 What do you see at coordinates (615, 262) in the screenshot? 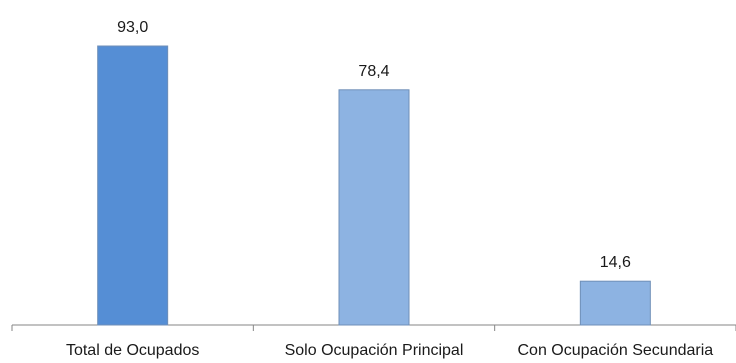
I see `data-label-3: 14,6` at bounding box center [615, 262].